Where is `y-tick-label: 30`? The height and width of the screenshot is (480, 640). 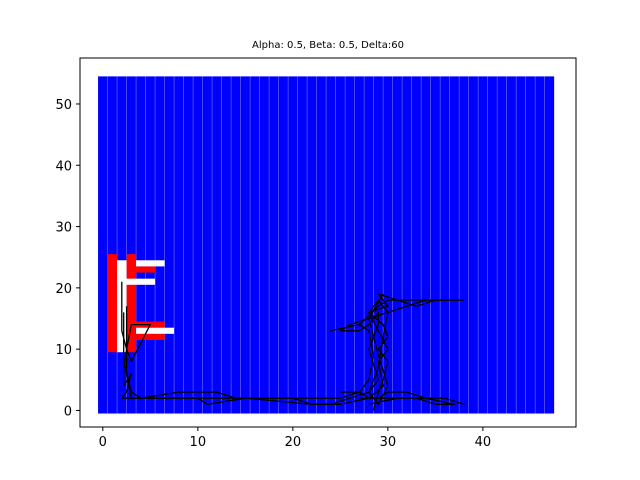
y-tick-label: 30 is located at coordinates (63, 228).